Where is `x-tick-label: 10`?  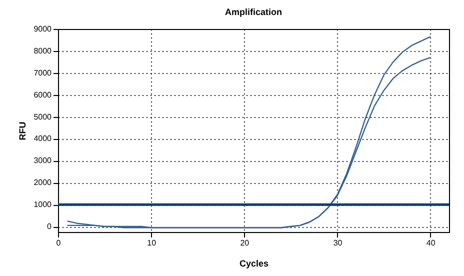
x-tick-label: 10 is located at coordinates (152, 243).